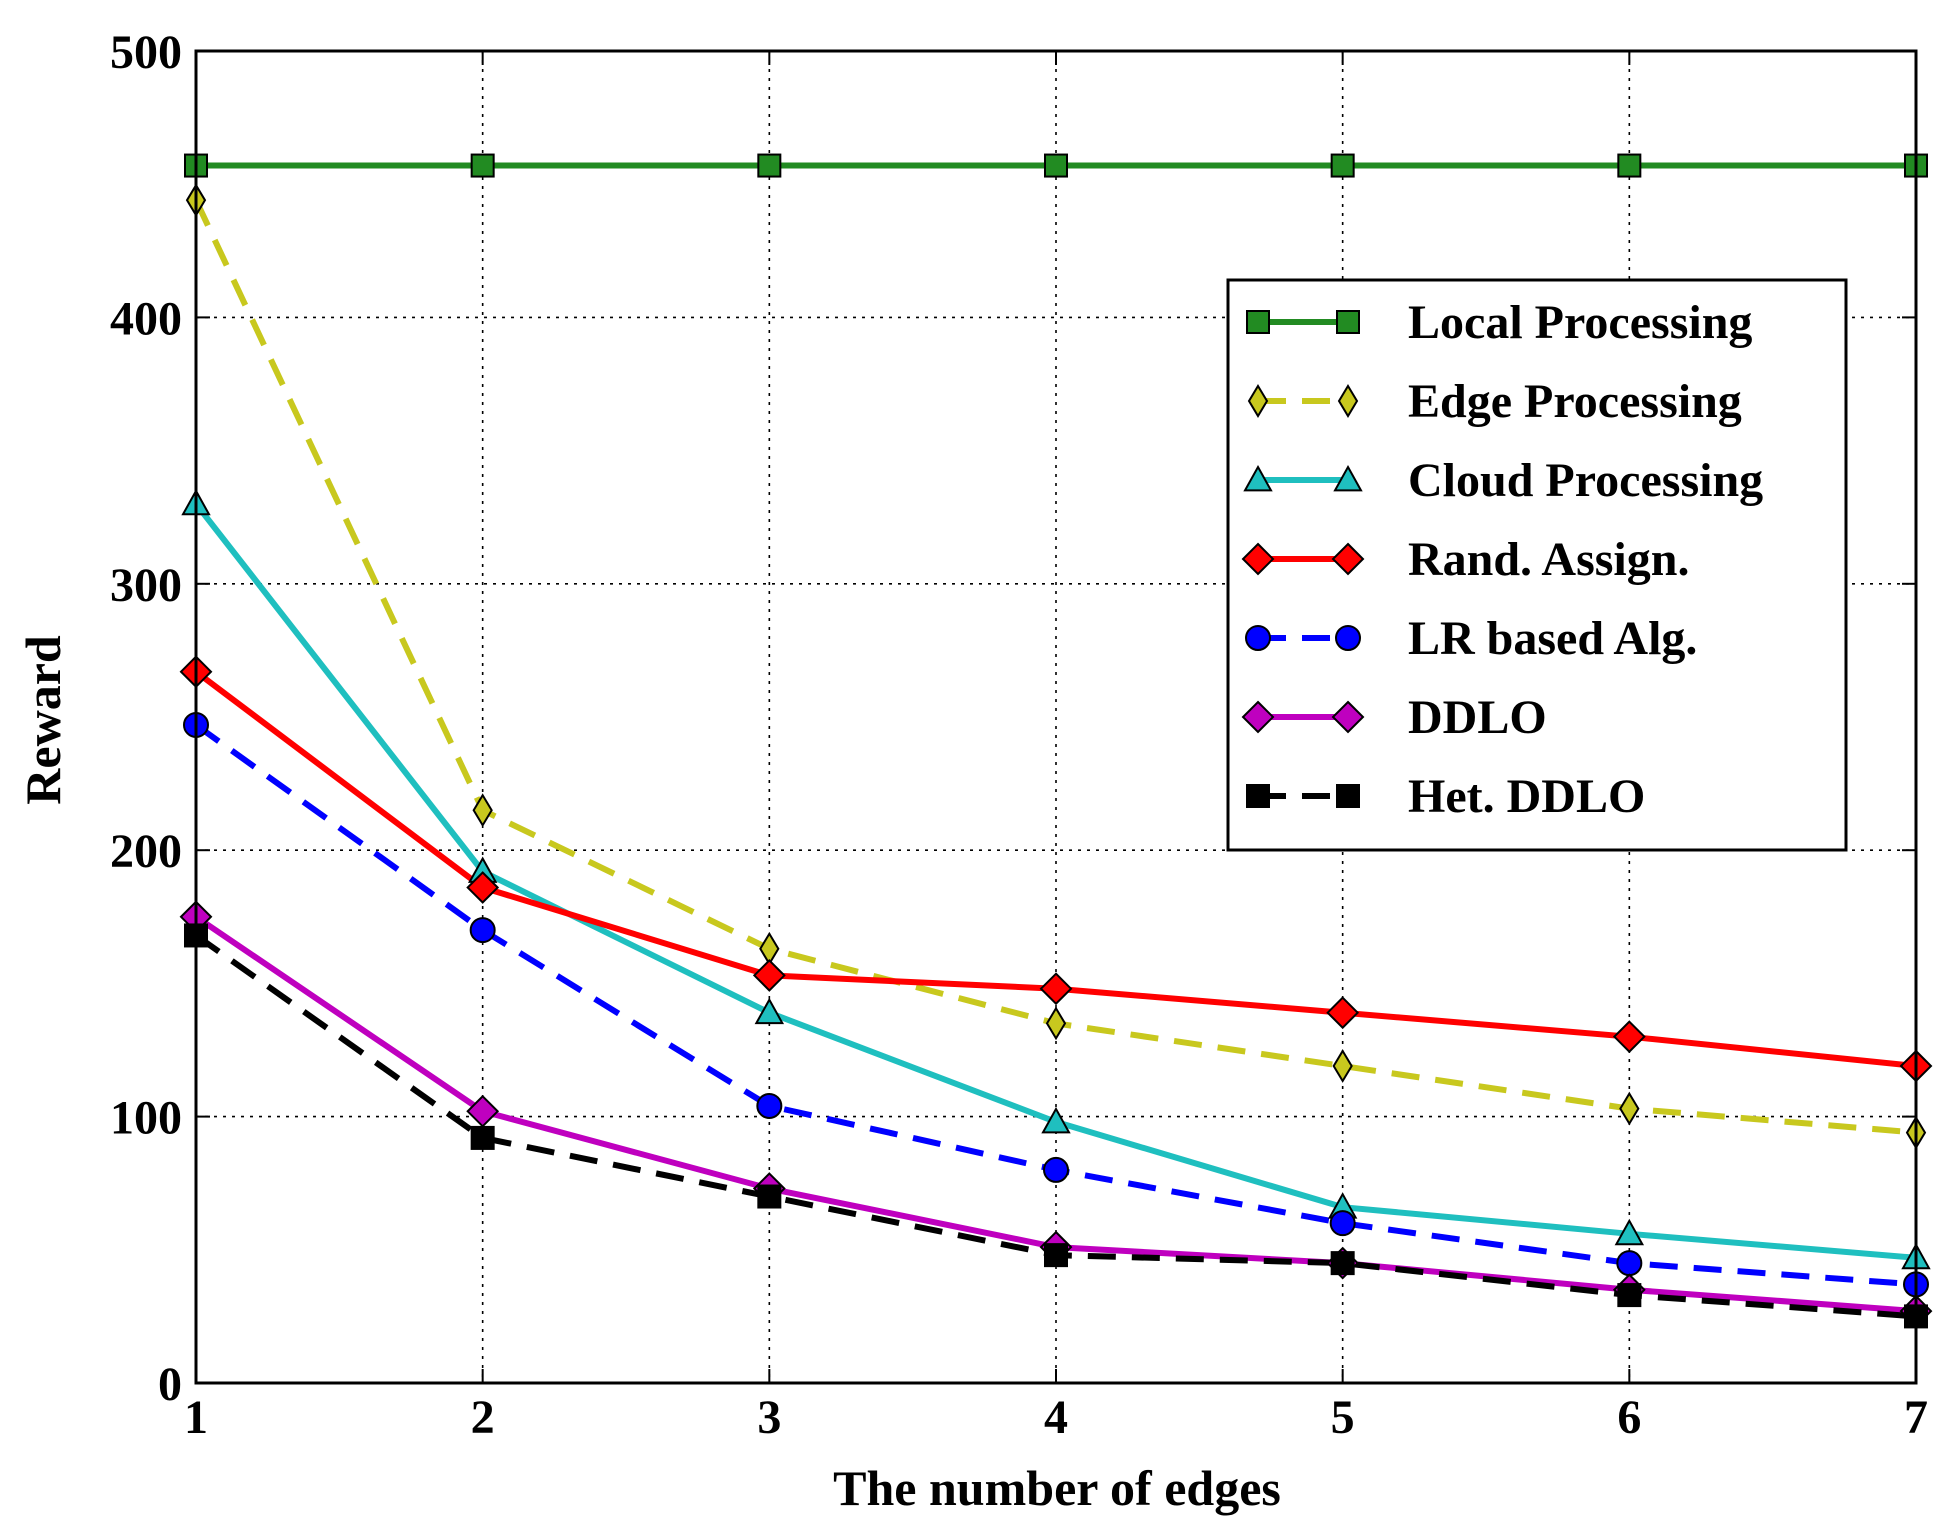  Describe the element at coordinates (146, 718) in the screenshot. I see `y-tick-labels: 0 100 200 300 400 500` at that location.